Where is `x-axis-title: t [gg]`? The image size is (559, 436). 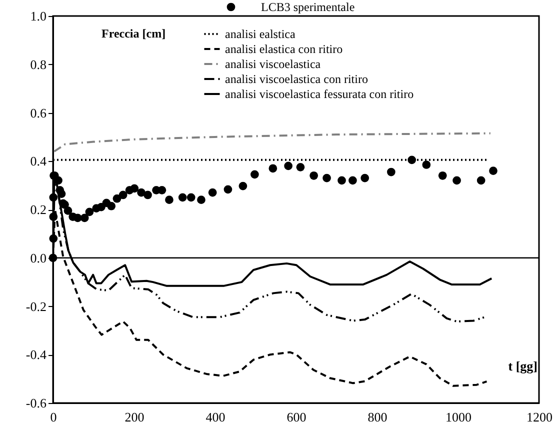 x-axis-title: t [gg] is located at coordinates (523, 366).